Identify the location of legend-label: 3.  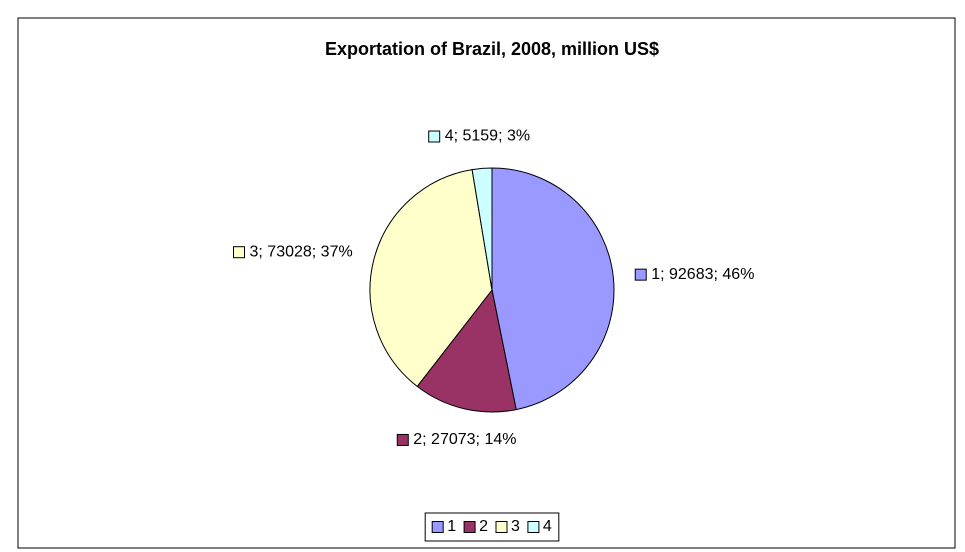
(515, 526).